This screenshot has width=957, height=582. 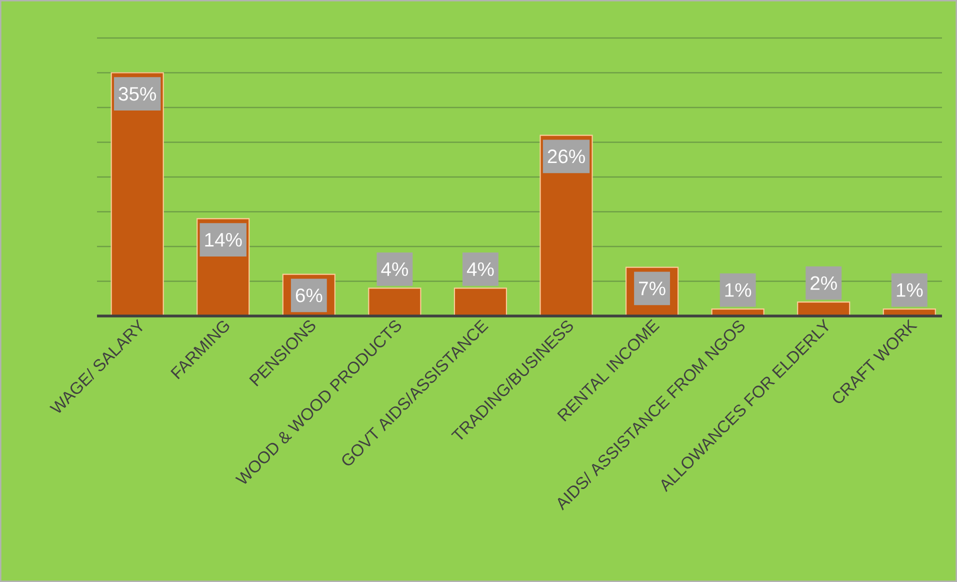 I want to click on data-label: 14%, so click(x=223, y=240).